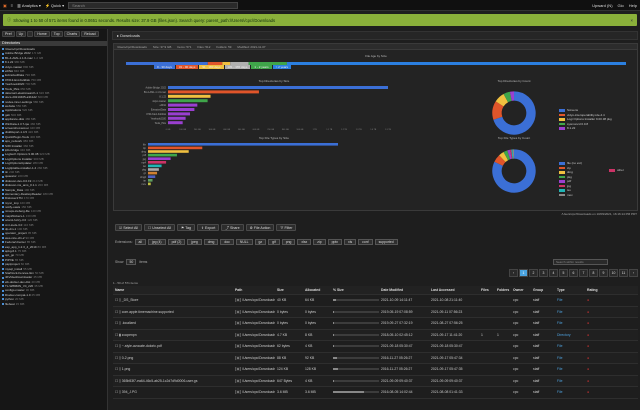  What do you see at coordinates (53, 207) in the screenshot?
I see `tree-item: notify-oasis 150 MB` at bounding box center [53, 207].